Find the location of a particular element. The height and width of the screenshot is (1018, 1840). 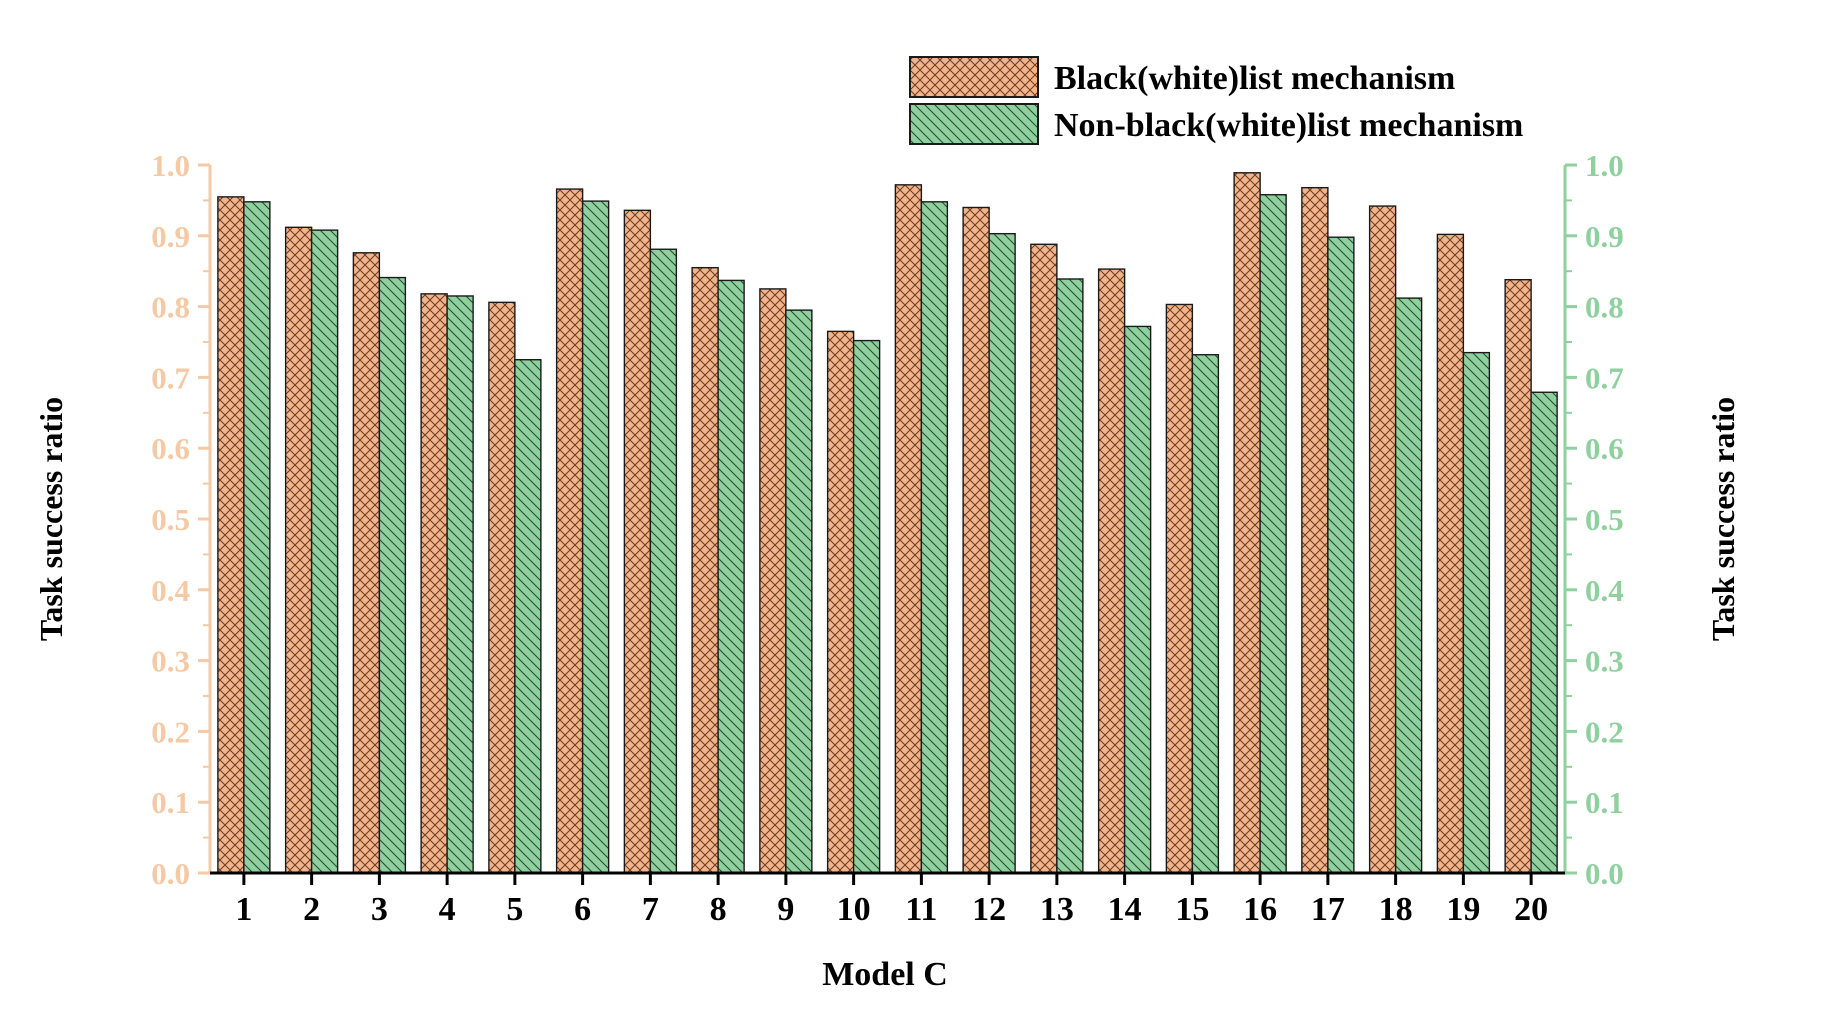

left-y-tick-label: 0.7 is located at coordinates (170, 377).